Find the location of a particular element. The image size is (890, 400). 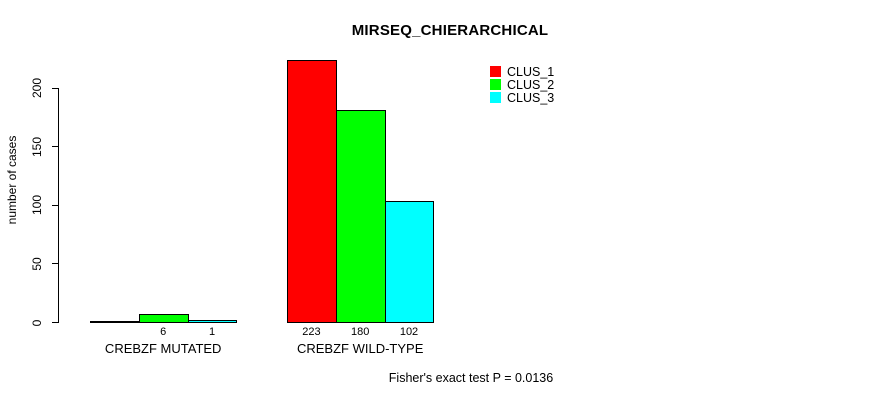

bar-value-label: 1 is located at coordinates (212, 332).